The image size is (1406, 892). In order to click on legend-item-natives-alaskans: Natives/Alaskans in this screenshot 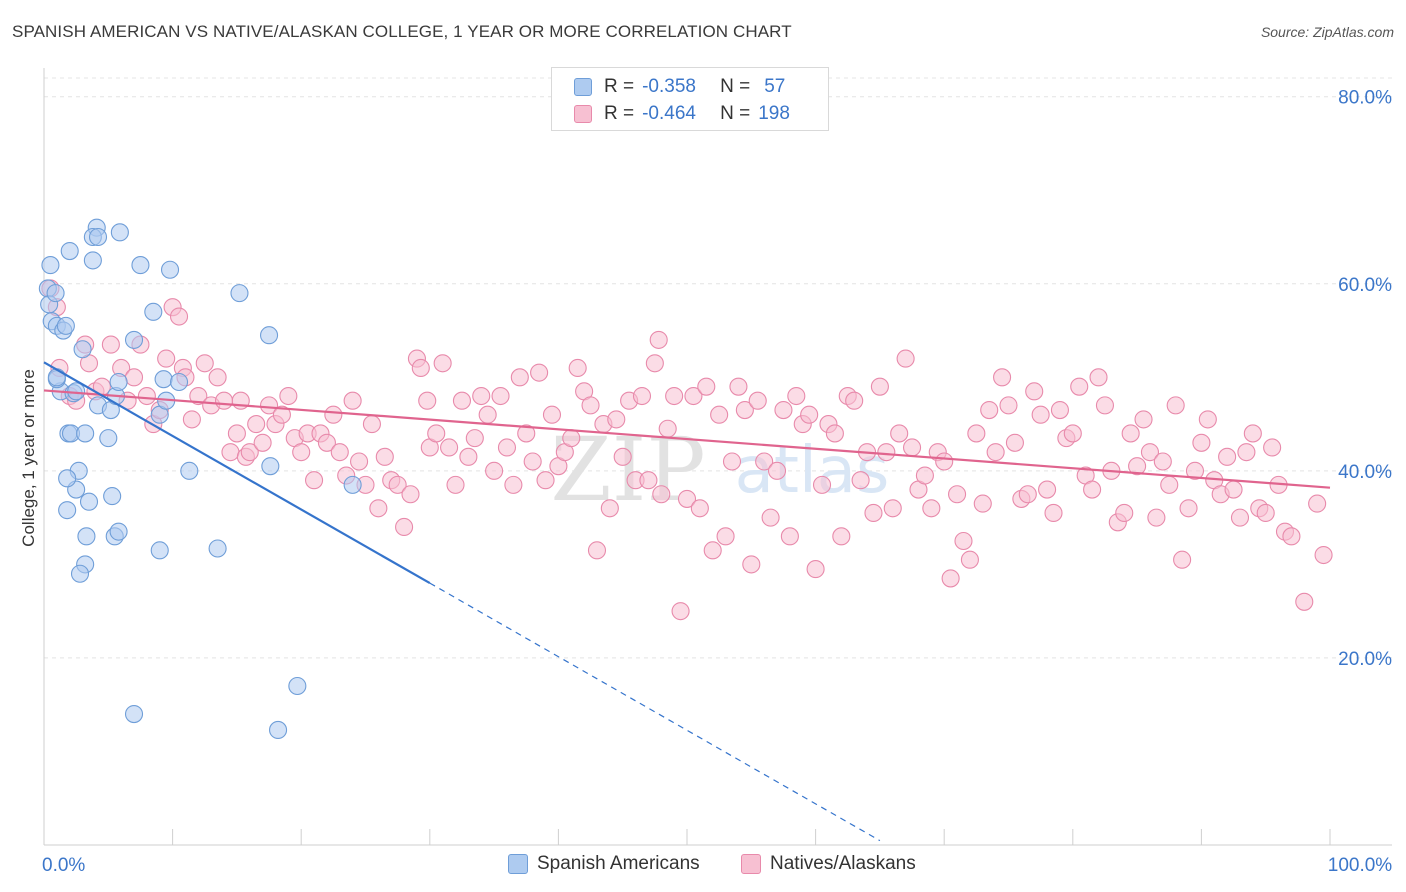, I will do `click(828, 864)`.